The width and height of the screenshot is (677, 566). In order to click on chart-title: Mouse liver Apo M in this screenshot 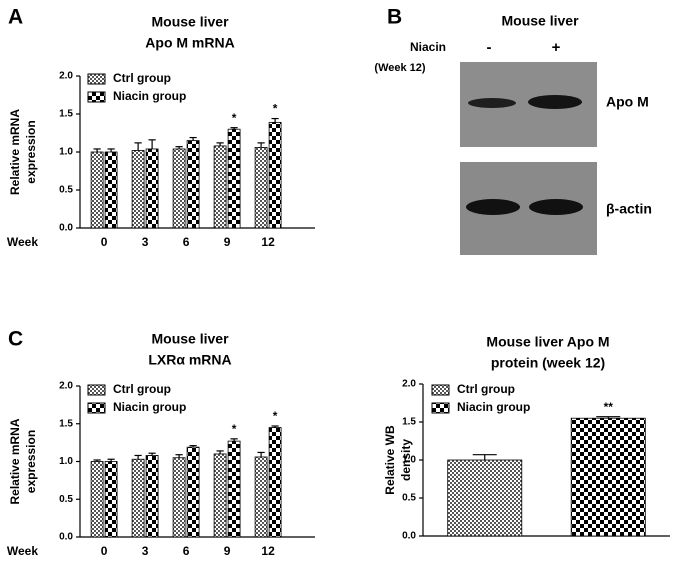, I will do `click(547, 342)`.